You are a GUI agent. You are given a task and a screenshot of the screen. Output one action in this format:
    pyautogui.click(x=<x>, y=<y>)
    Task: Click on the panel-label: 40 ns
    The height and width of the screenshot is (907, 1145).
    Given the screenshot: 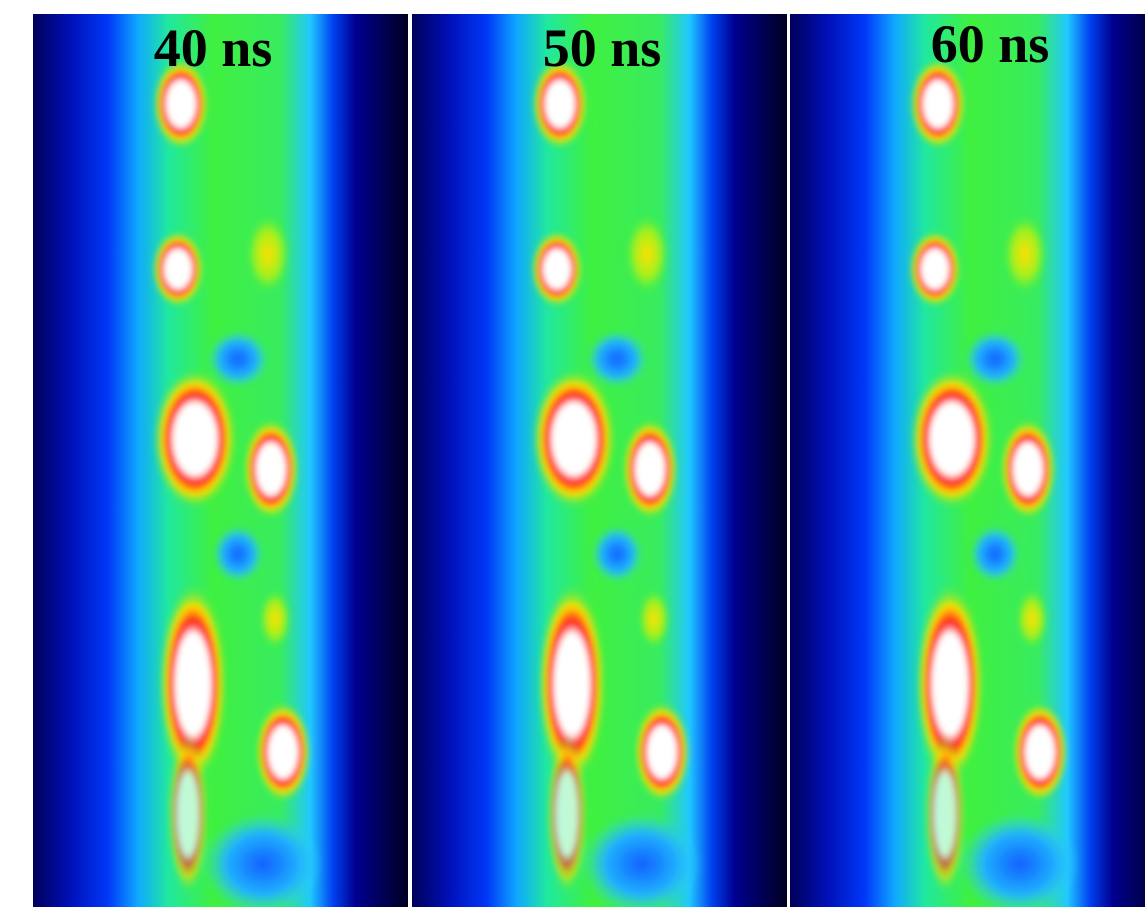 What is the action you would take?
    pyautogui.click(x=213, y=48)
    